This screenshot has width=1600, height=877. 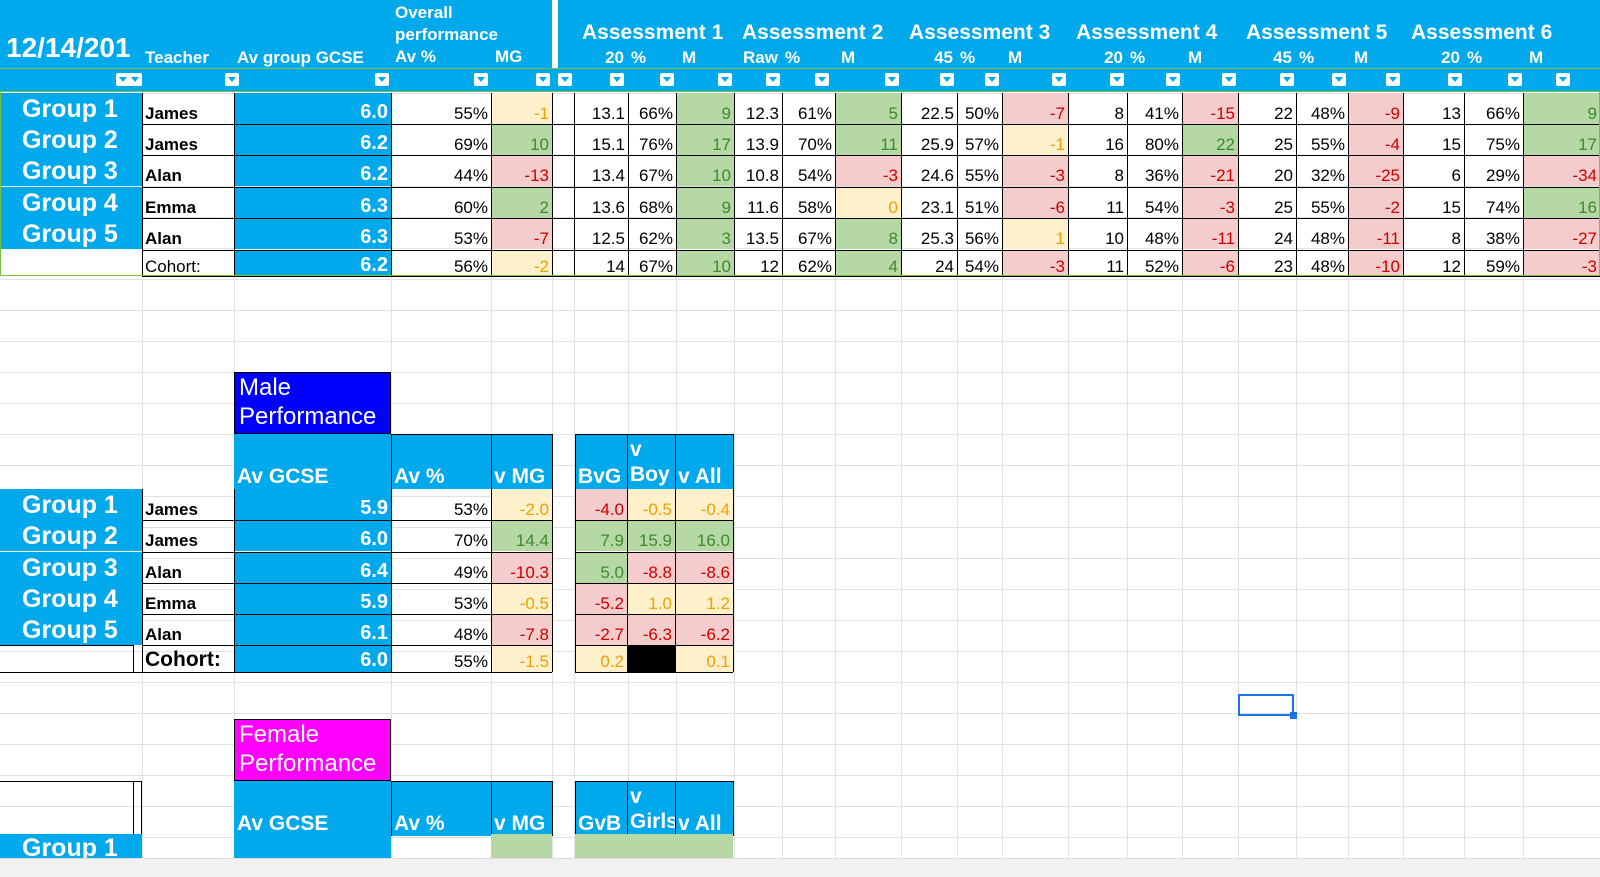 I want to click on male-v-boy-cell: -8.8, so click(x=651, y=567).